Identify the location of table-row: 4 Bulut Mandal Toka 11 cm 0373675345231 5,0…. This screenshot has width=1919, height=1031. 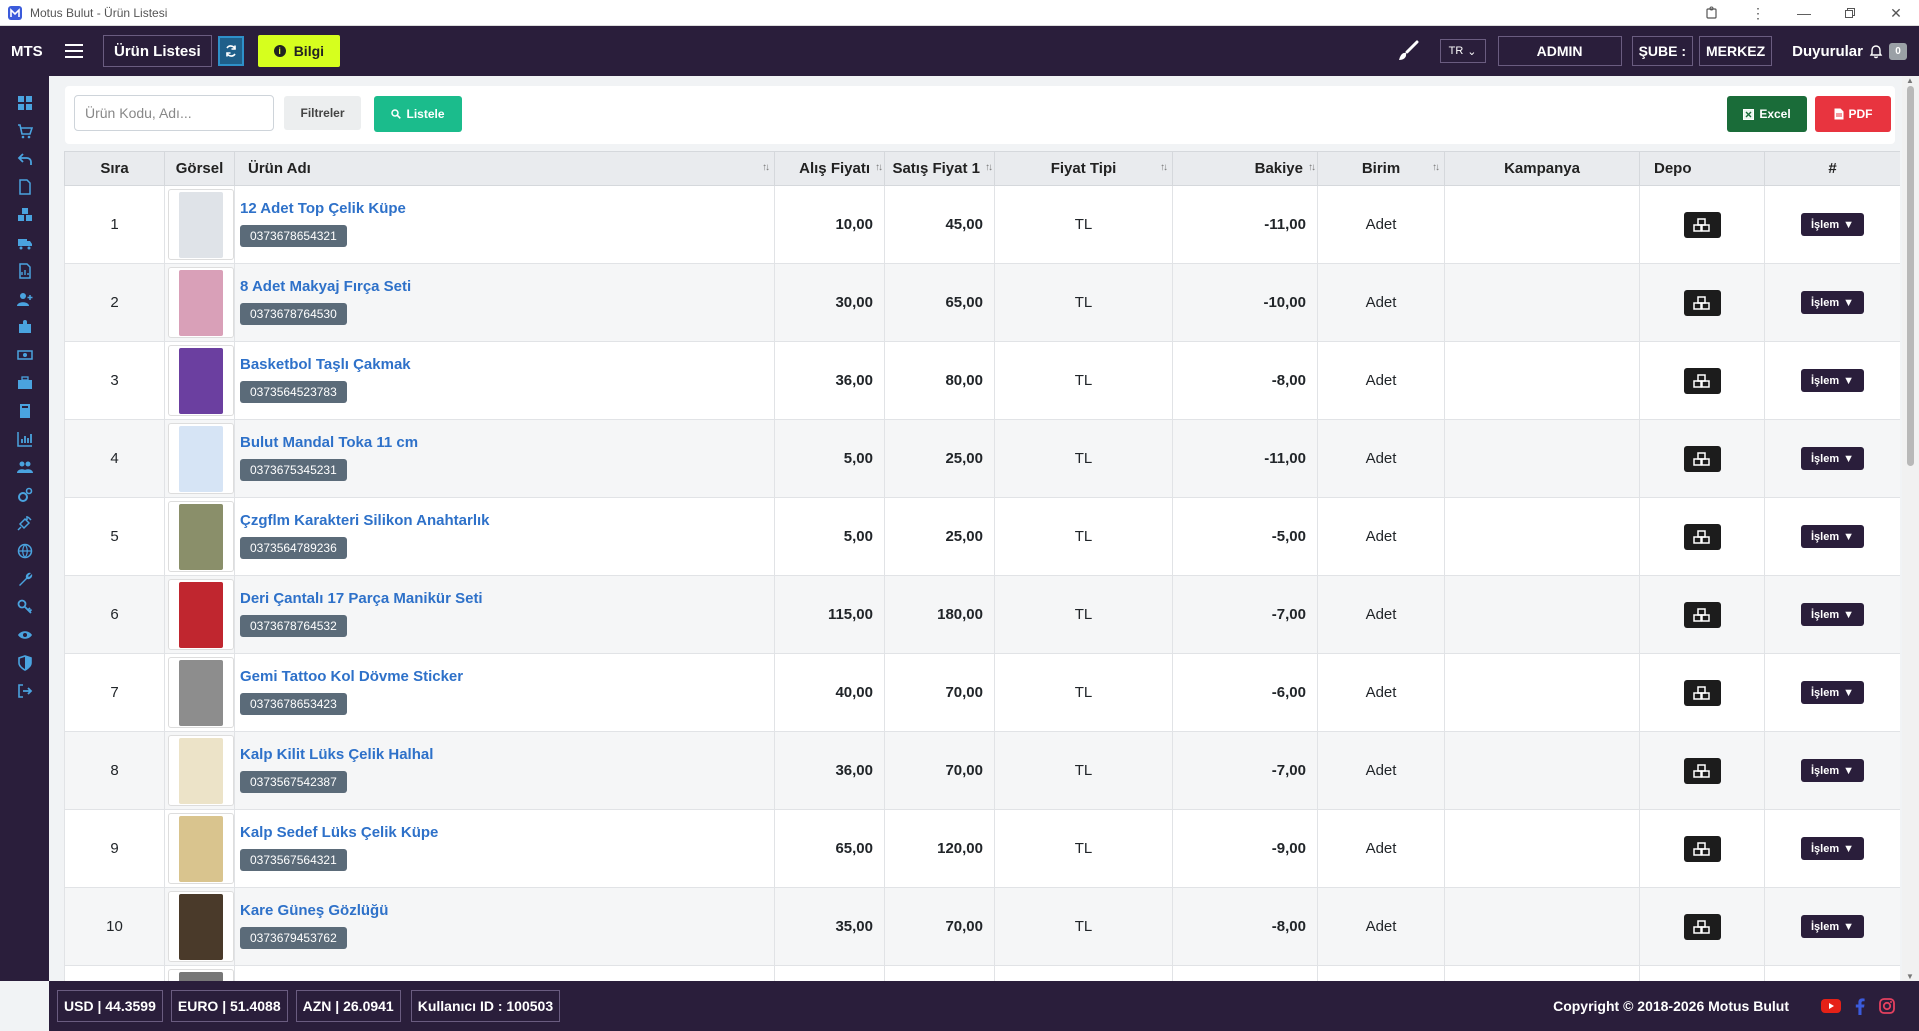
(982, 458).